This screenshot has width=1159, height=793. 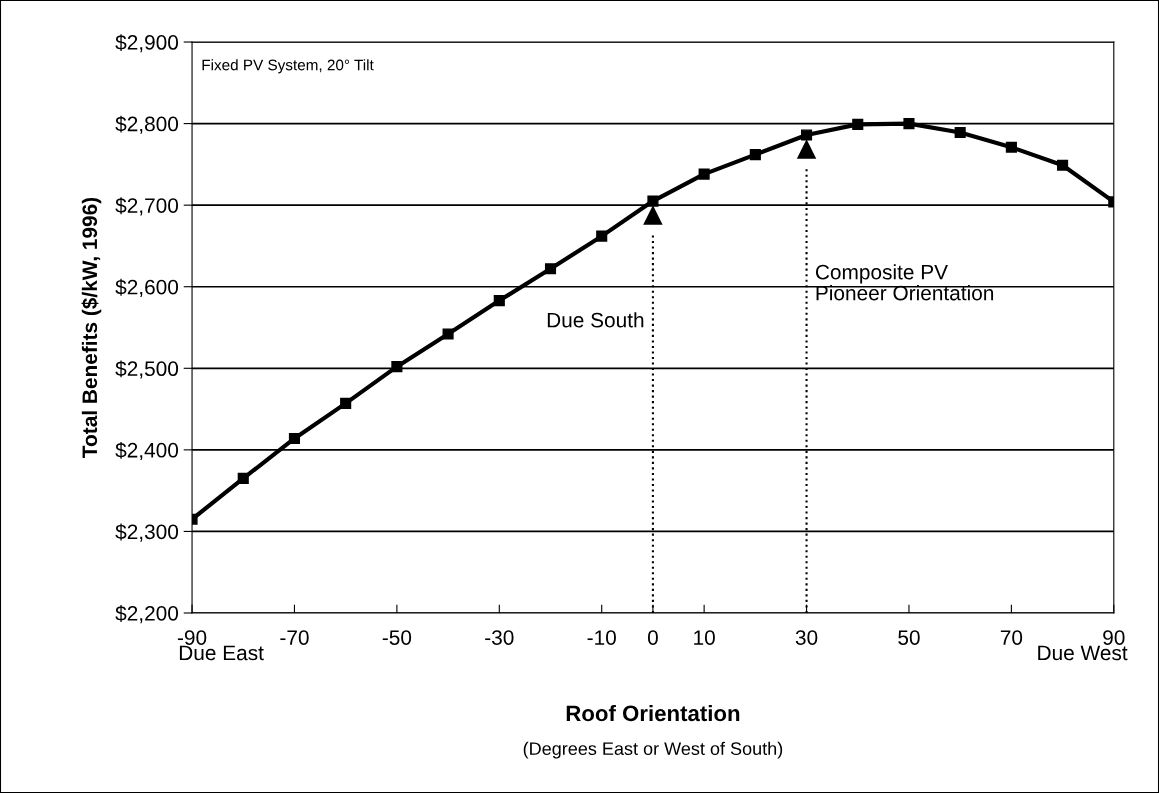 What do you see at coordinates (1114, 637) in the screenshot?
I see `x-tick-label: 90` at bounding box center [1114, 637].